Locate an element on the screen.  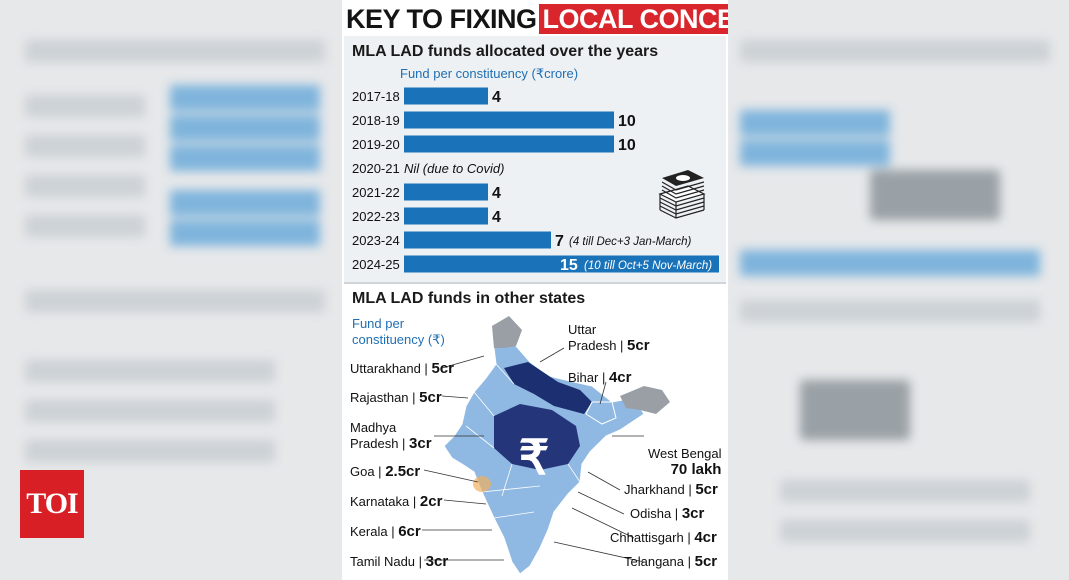
category-label: 2018-19 is located at coordinates (376, 120).